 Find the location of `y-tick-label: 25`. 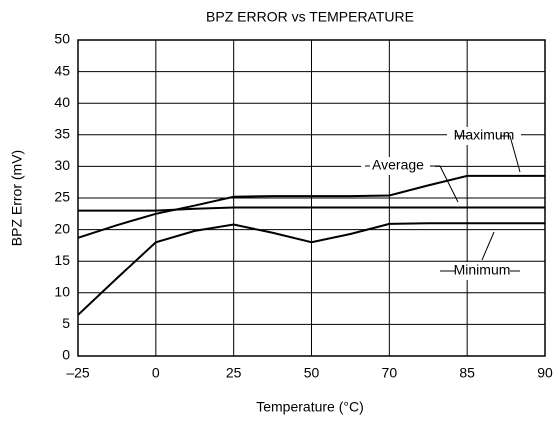

y-tick-label: 25 is located at coordinates (62, 197).